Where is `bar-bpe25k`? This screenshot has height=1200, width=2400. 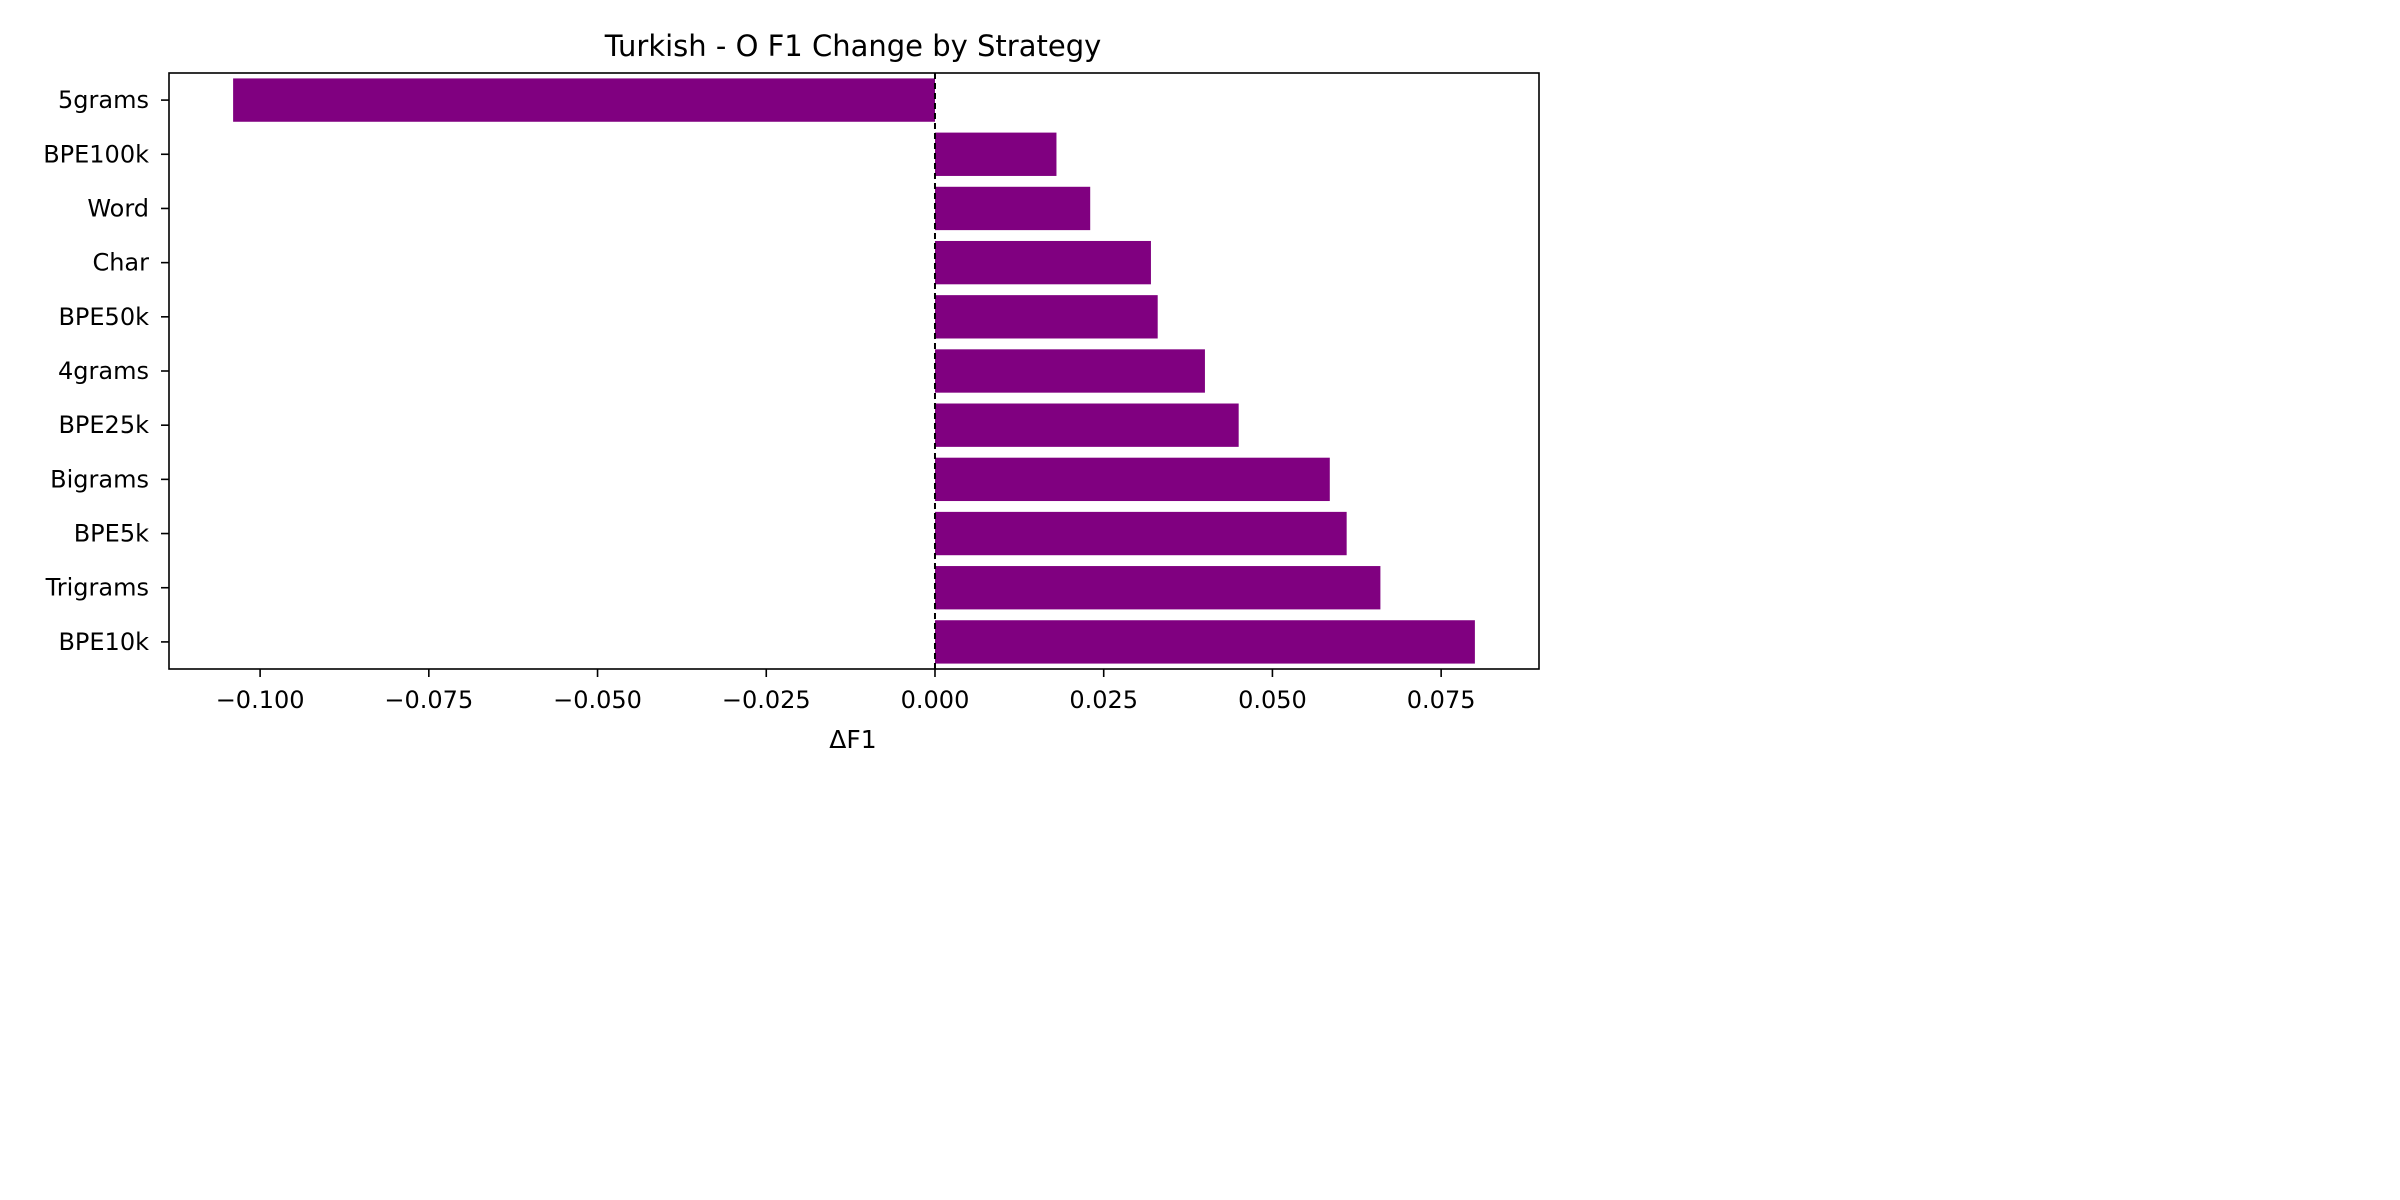 bar-bpe25k is located at coordinates (1086, 425).